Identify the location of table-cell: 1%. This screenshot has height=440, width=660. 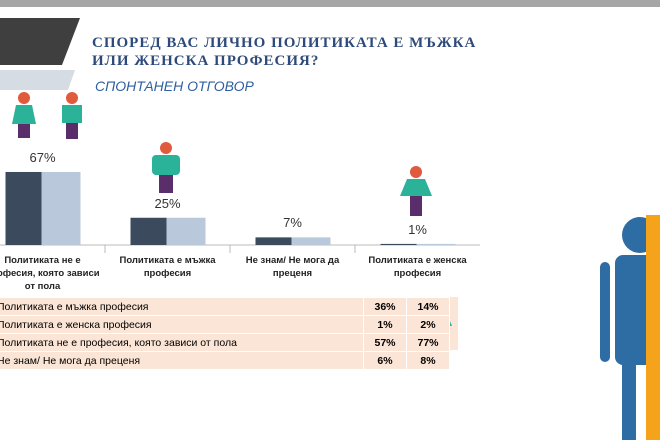
(385, 324).